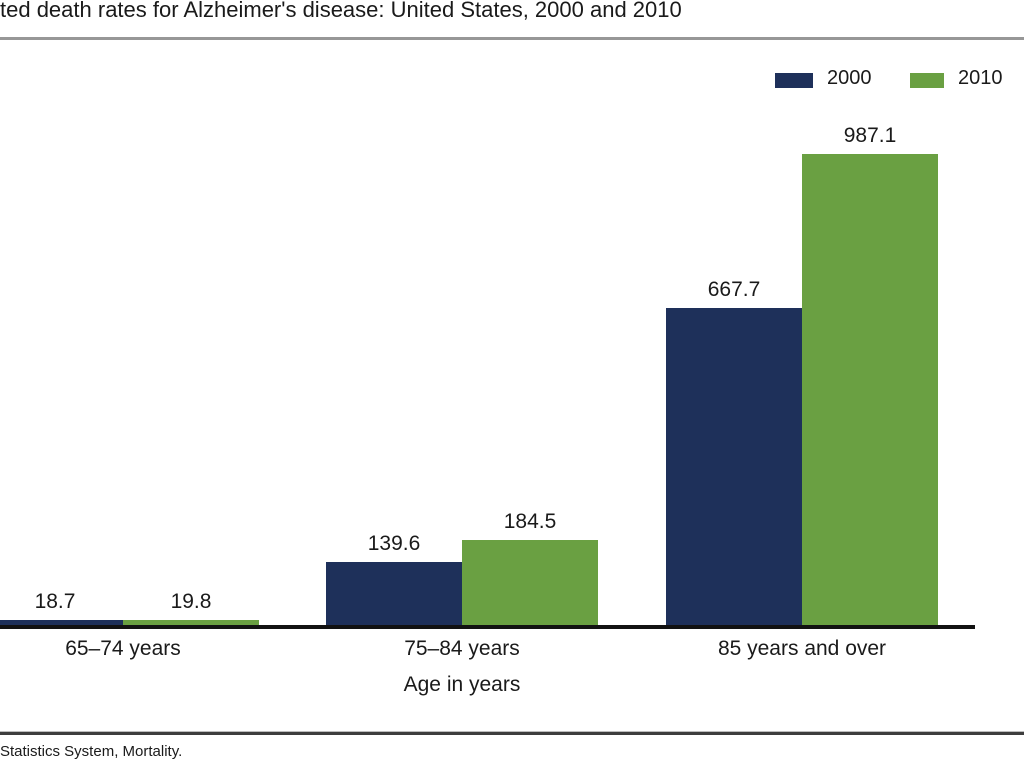  I want to click on bar-value-label-2000-2: 667.7, so click(734, 289).